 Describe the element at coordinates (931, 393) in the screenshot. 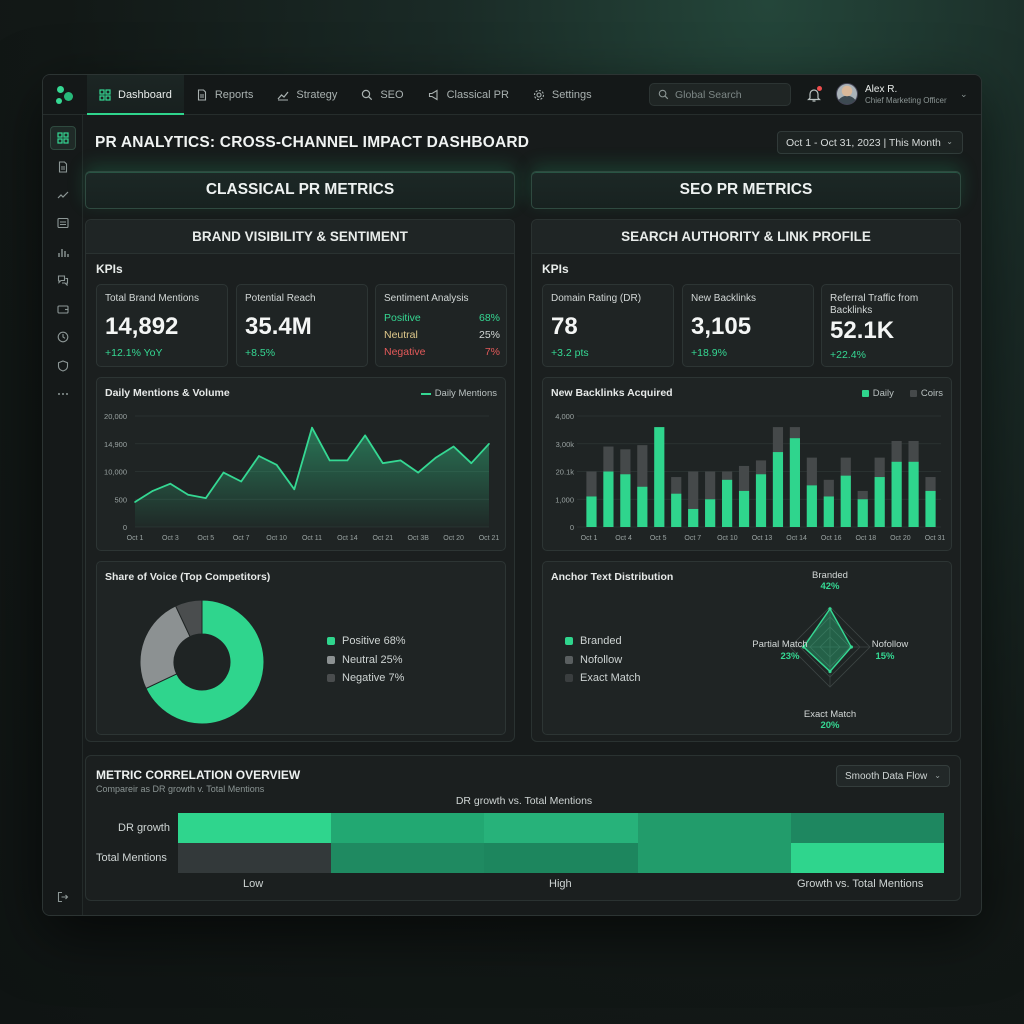

I see `legend-label: Coirs` at that location.